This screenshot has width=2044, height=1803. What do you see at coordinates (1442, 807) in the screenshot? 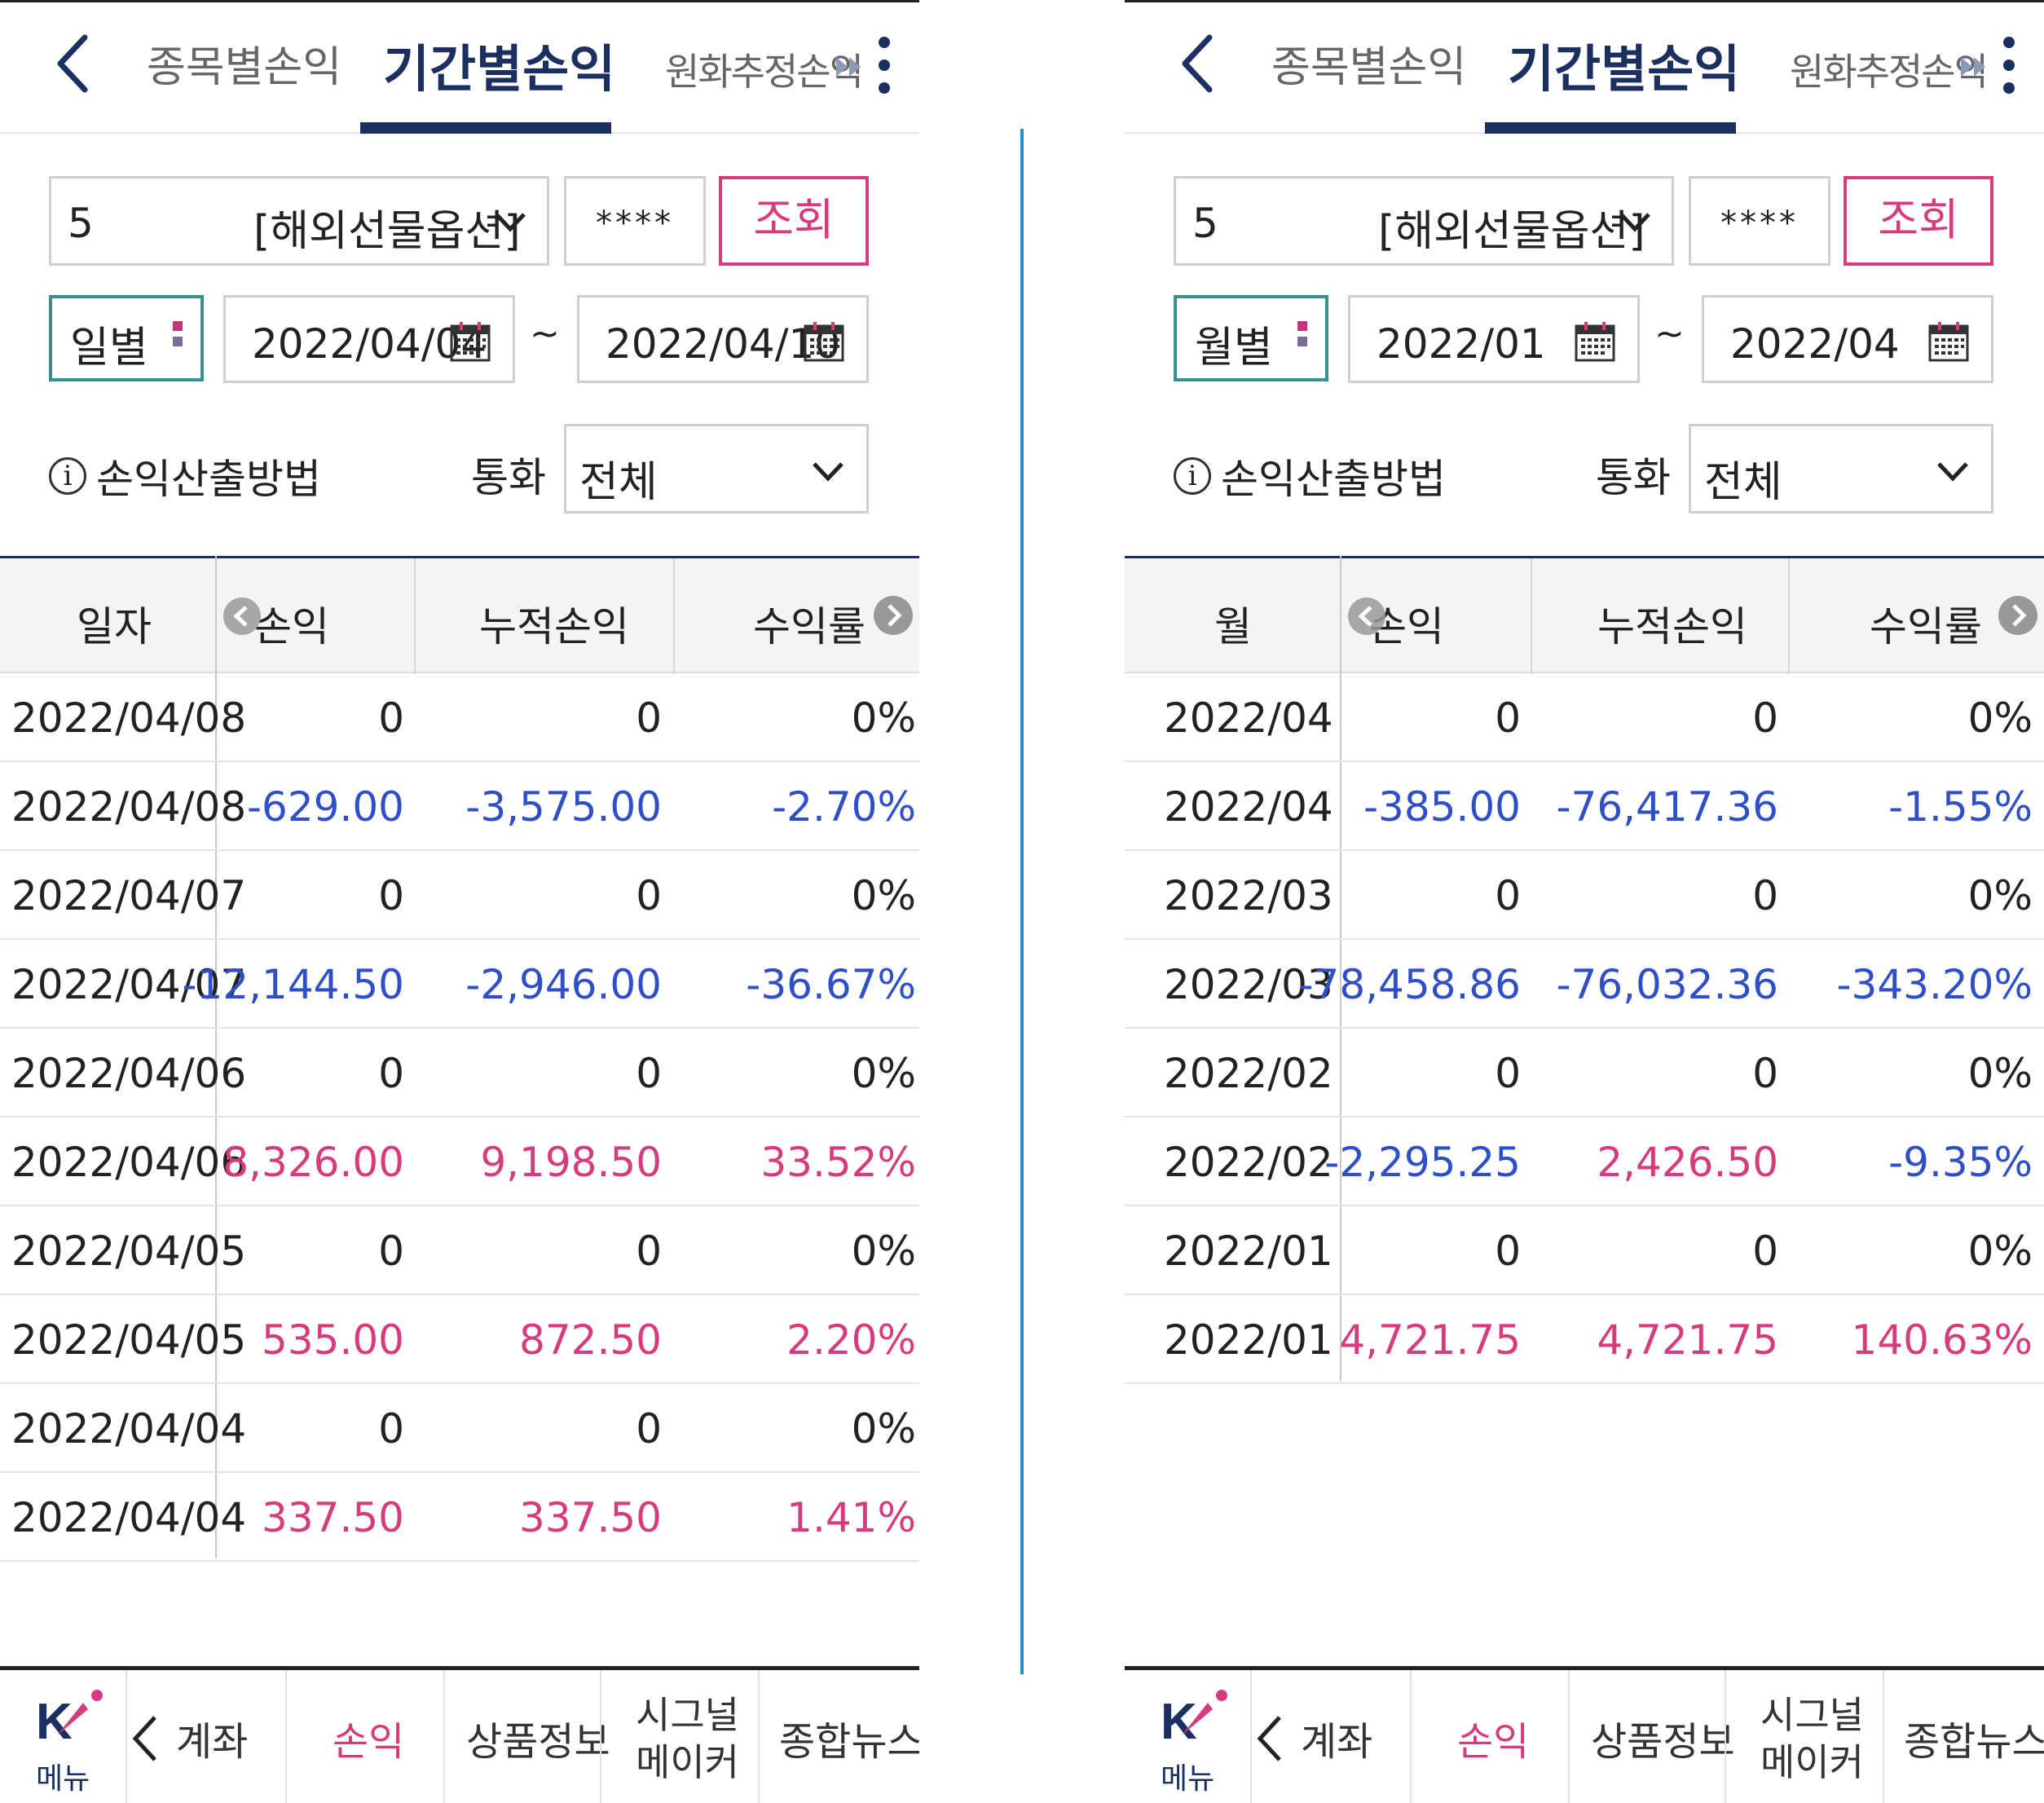
I see `pnl-cell: -385.00` at bounding box center [1442, 807].